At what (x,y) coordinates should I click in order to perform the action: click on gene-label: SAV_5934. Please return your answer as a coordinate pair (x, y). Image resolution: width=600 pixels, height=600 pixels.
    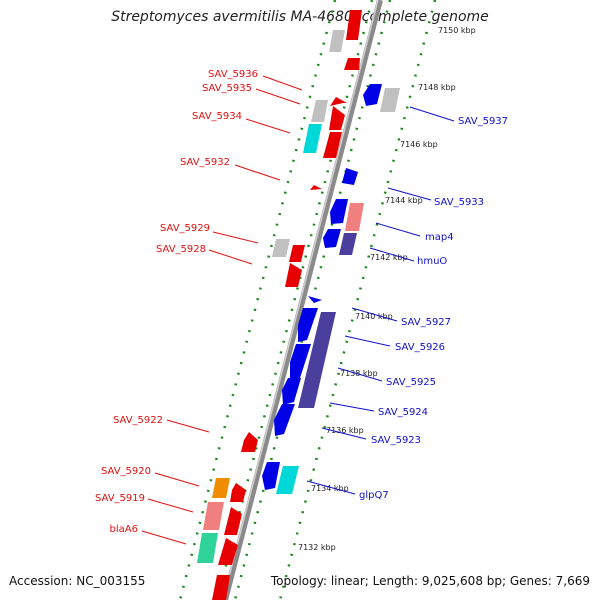
    Looking at the image, I should click on (217, 116).